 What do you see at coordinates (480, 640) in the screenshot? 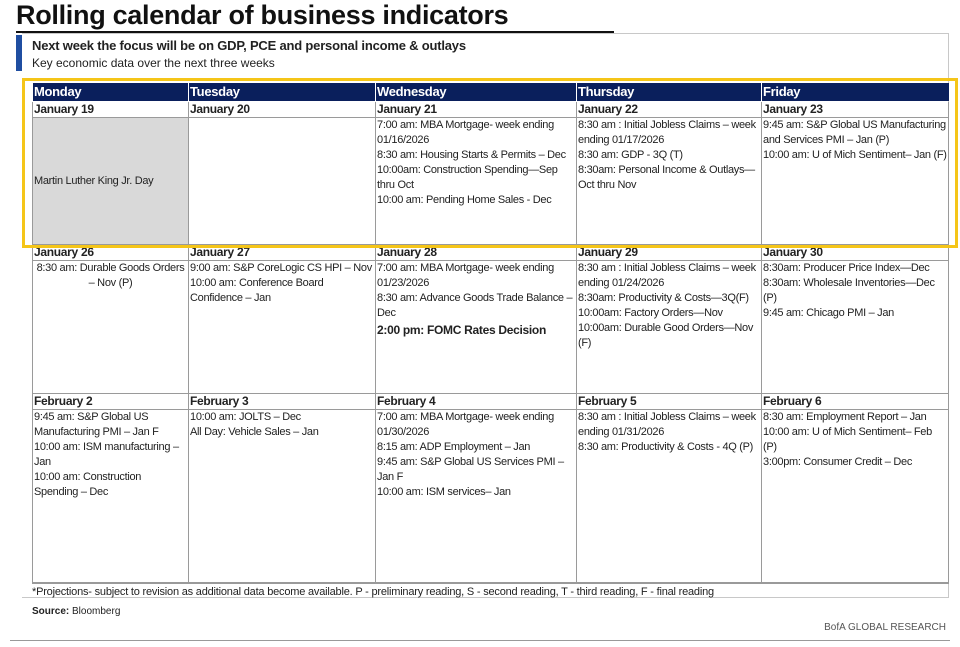
I see `bottom-rule` at bounding box center [480, 640].